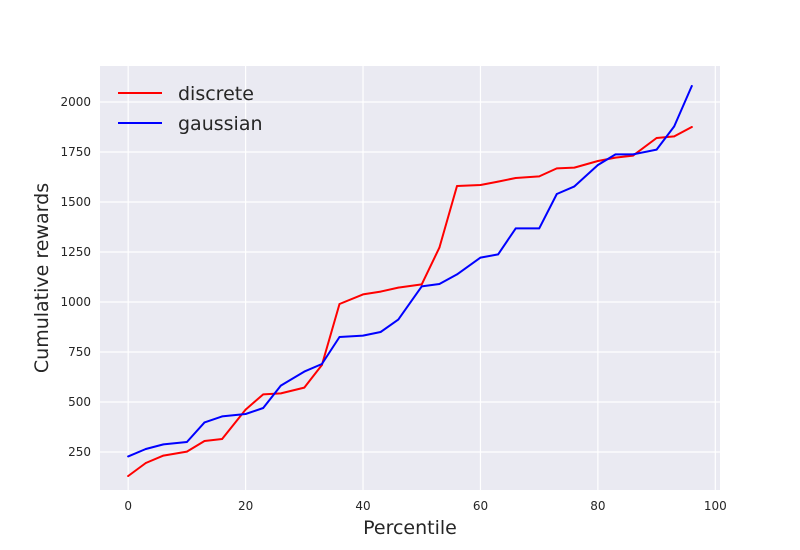 The width and height of the screenshot is (800, 550). Describe the element at coordinates (75, 252) in the screenshot. I see `y-tick-label: 1250` at that location.